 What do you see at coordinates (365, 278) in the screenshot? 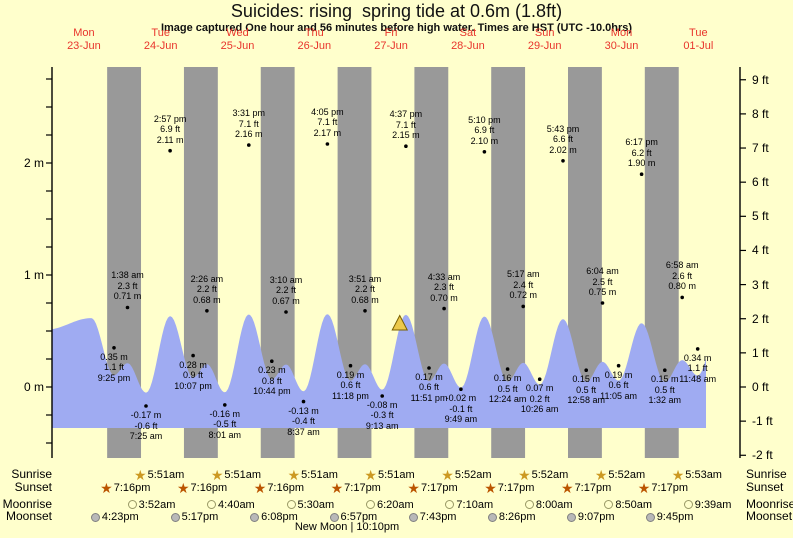
I see `tide-label-line: 3:51 am` at bounding box center [365, 278].